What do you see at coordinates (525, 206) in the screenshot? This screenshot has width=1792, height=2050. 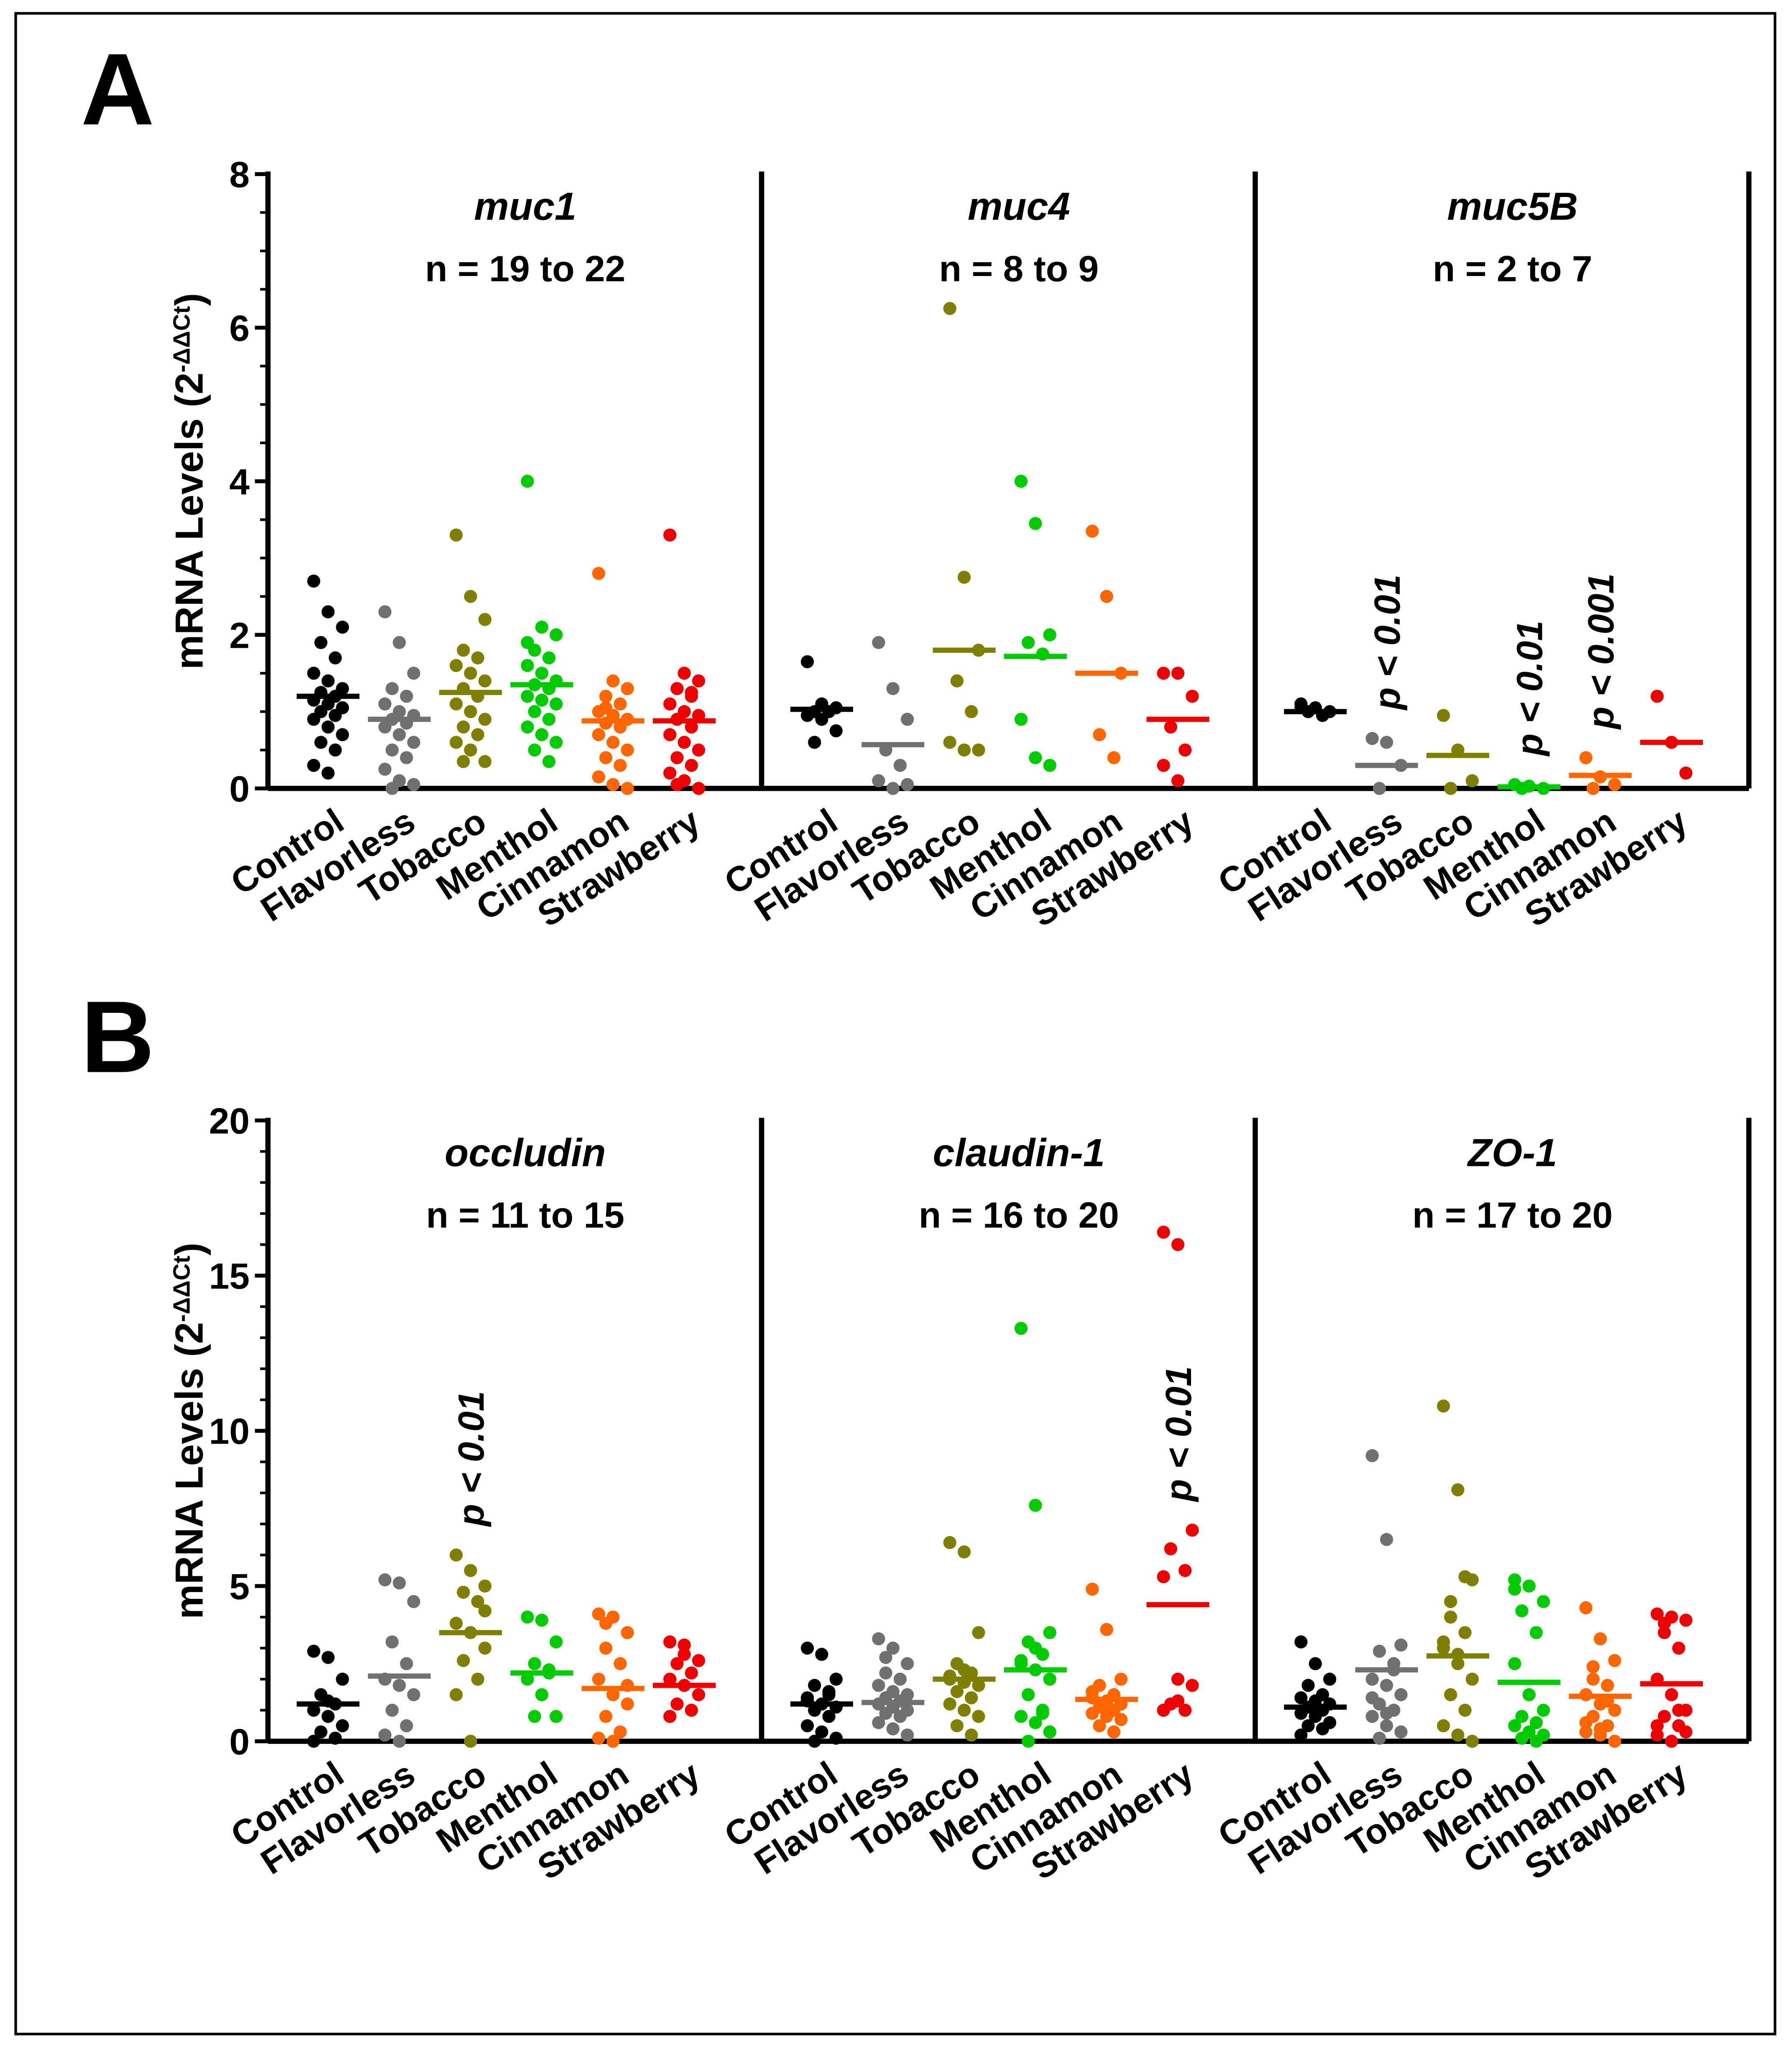 I see `panel-title: muc1` at bounding box center [525, 206].